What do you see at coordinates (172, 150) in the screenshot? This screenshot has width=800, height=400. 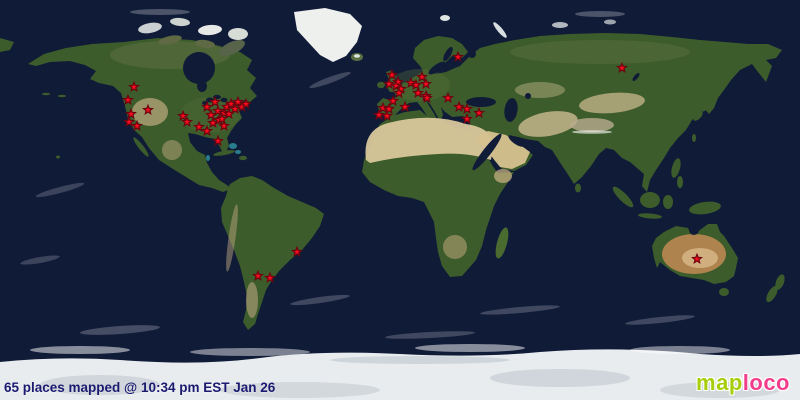 I see `mexico-interior` at bounding box center [172, 150].